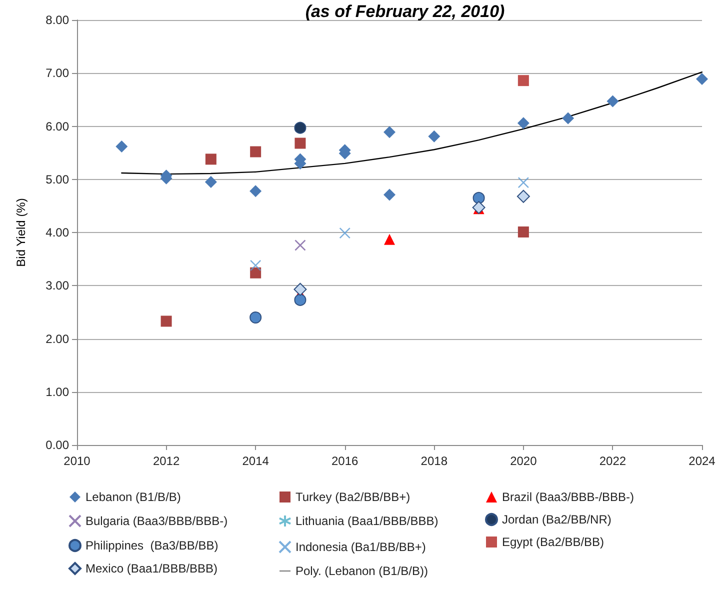  What do you see at coordinates (21, 232) in the screenshot?
I see `y-axis-title: Bid Yield (%)` at bounding box center [21, 232].